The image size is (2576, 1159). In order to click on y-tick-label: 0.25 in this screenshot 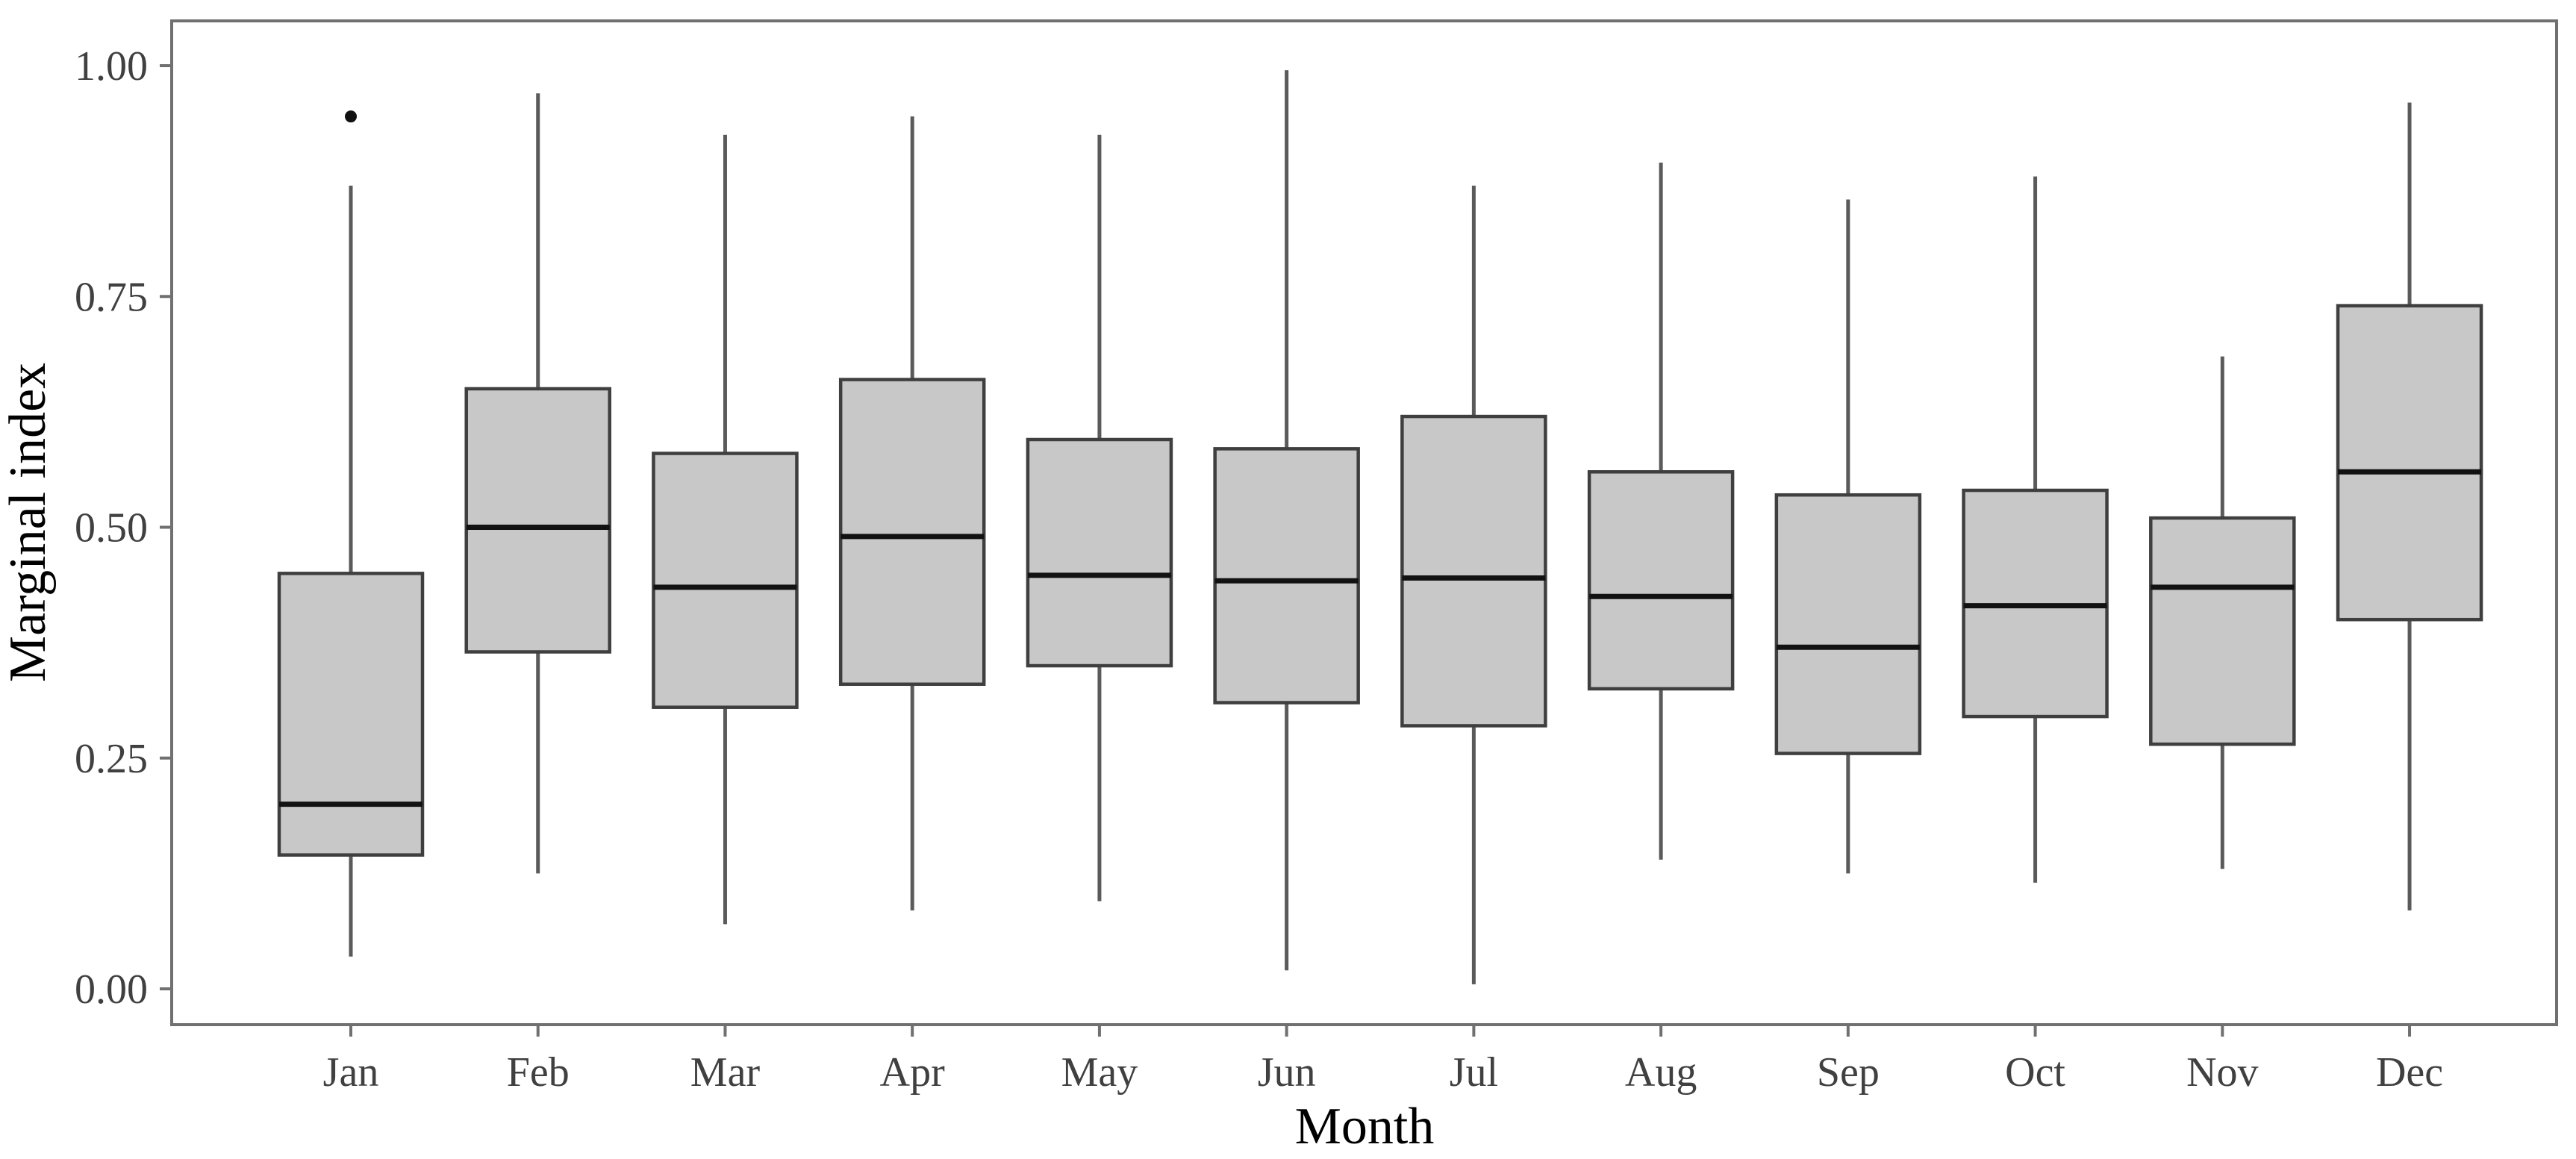, I will do `click(111, 759)`.